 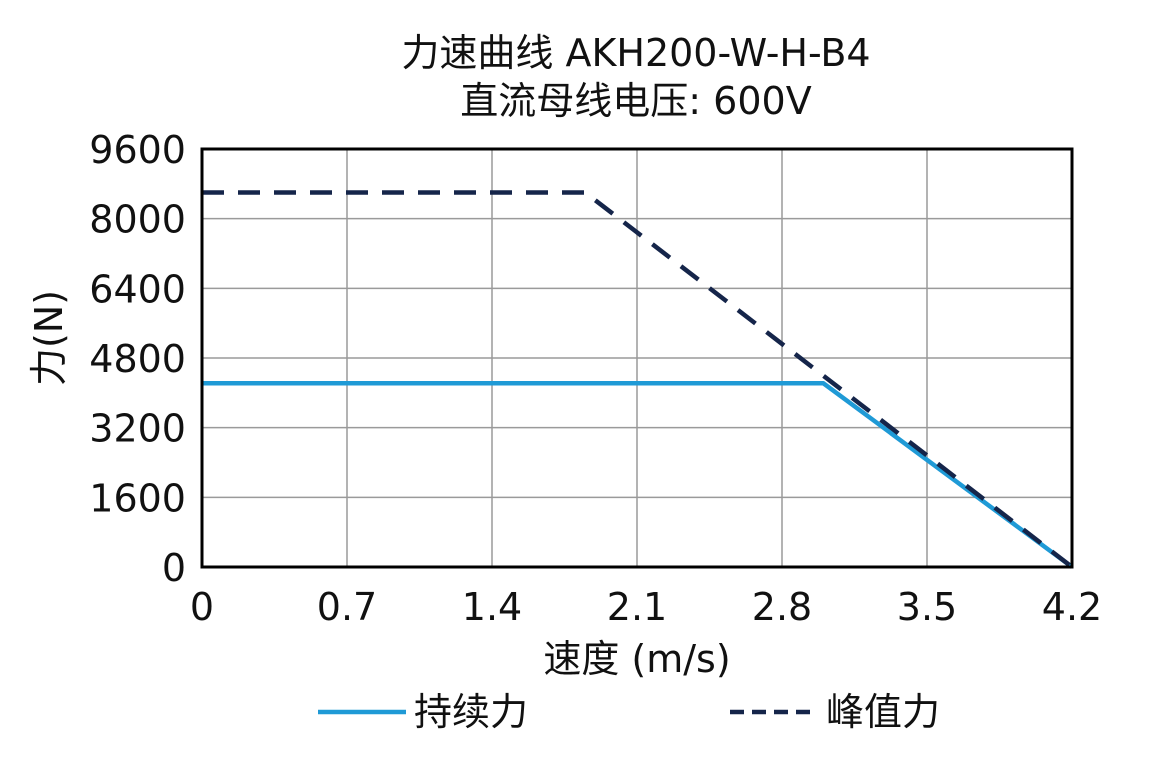 What do you see at coordinates (492, 607) in the screenshot?
I see `x-tick-label: 1.4` at bounding box center [492, 607].